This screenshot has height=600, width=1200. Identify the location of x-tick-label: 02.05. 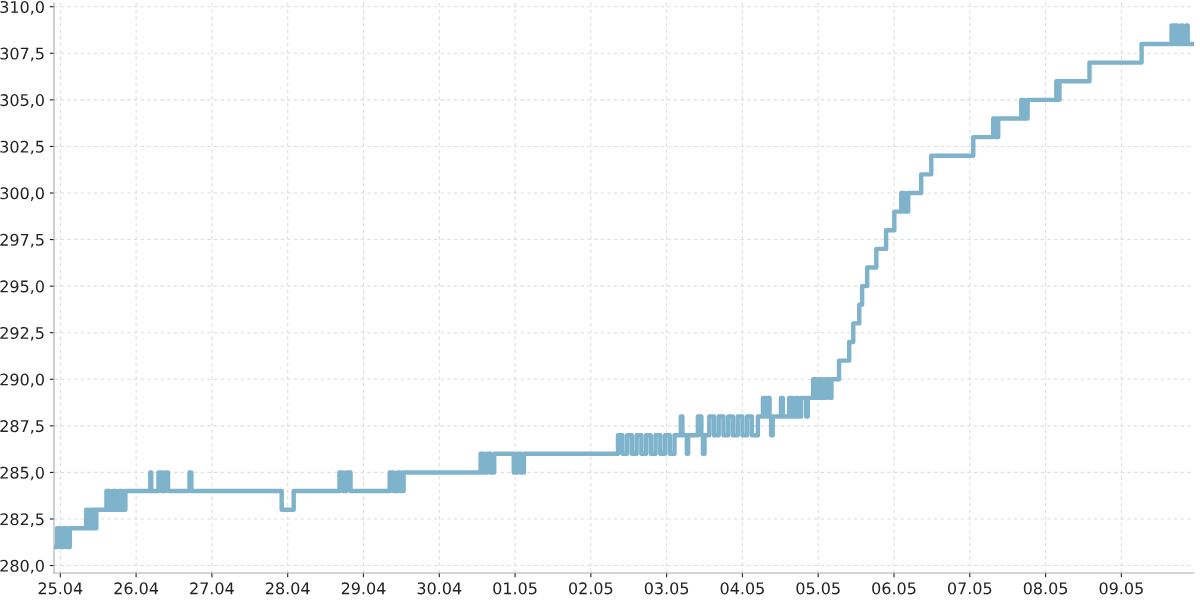
(591, 588).